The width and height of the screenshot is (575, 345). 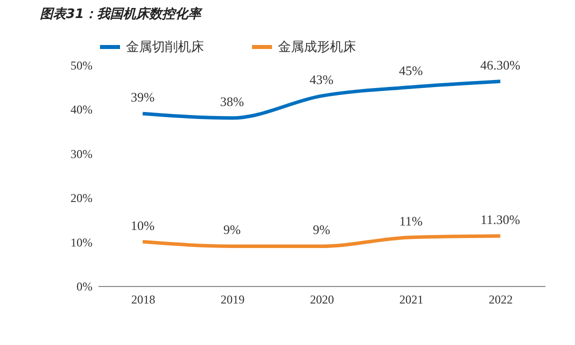 What do you see at coordinates (84, 287) in the screenshot?
I see `y-tick-label: 0%` at bounding box center [84, 287].